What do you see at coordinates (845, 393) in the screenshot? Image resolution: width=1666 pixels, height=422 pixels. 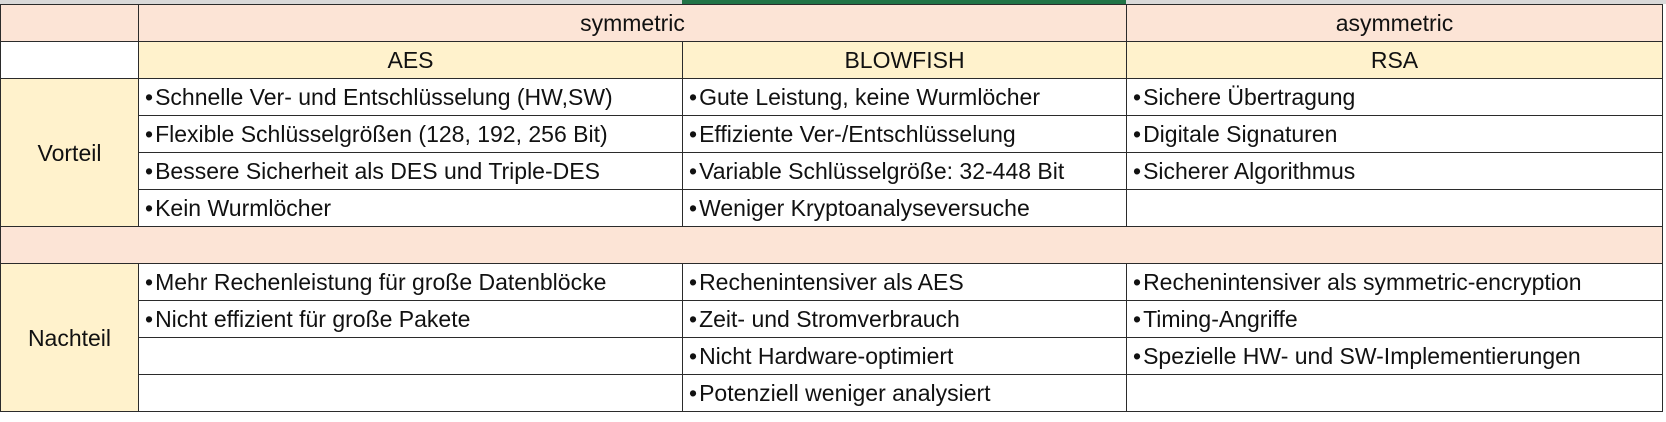 I see `cell-text: Potenziell weniger analysiert` at bounding box center [845, 393].